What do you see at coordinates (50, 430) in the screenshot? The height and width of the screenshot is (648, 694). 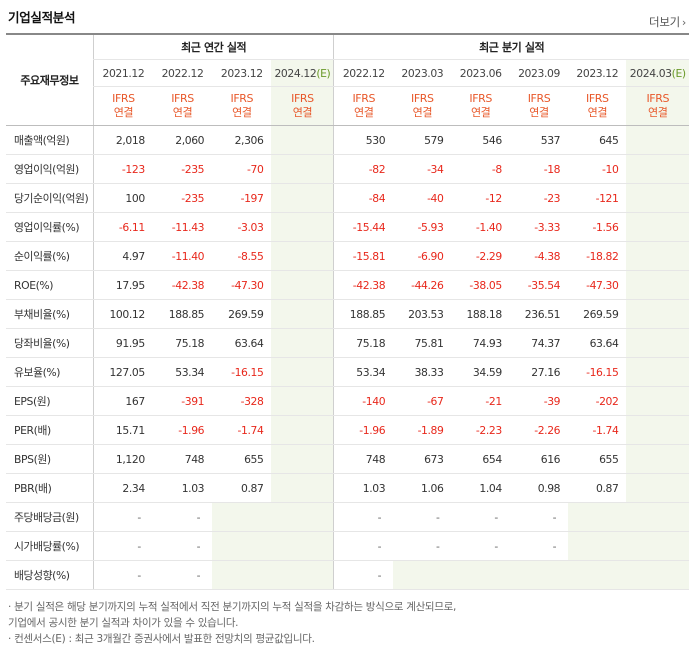 I see `row-label: PER(배)` at bounding box center [50, 430].